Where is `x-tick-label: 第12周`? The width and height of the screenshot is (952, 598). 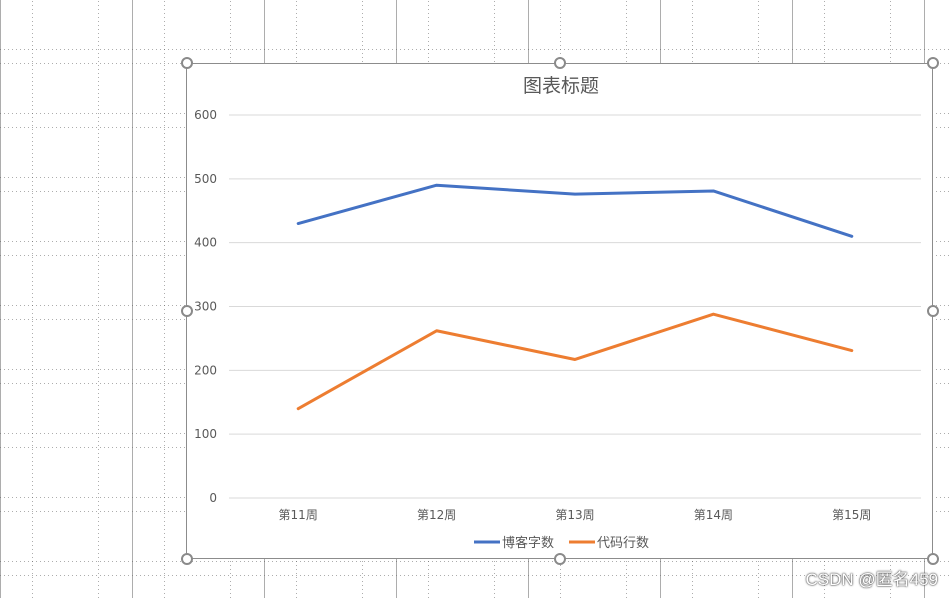 x-tick-label: 第12周 is located at coordinates (436, 515).